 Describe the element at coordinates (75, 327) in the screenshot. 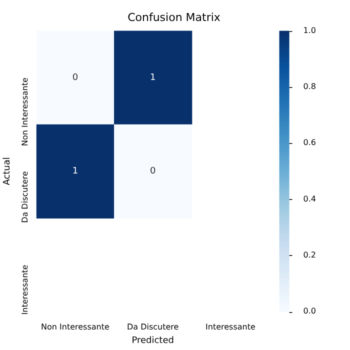

I see `x-tick-label: Non Interessante` at that location.